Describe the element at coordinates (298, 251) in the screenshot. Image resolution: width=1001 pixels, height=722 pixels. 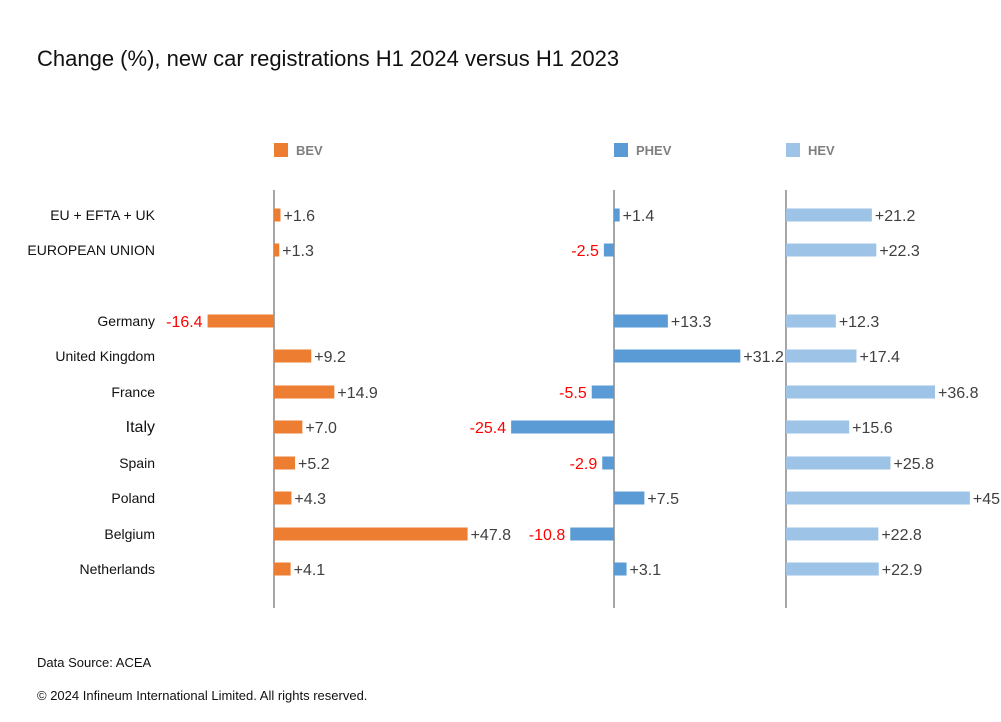
I see `bev-value-label: +1.3` at that location.